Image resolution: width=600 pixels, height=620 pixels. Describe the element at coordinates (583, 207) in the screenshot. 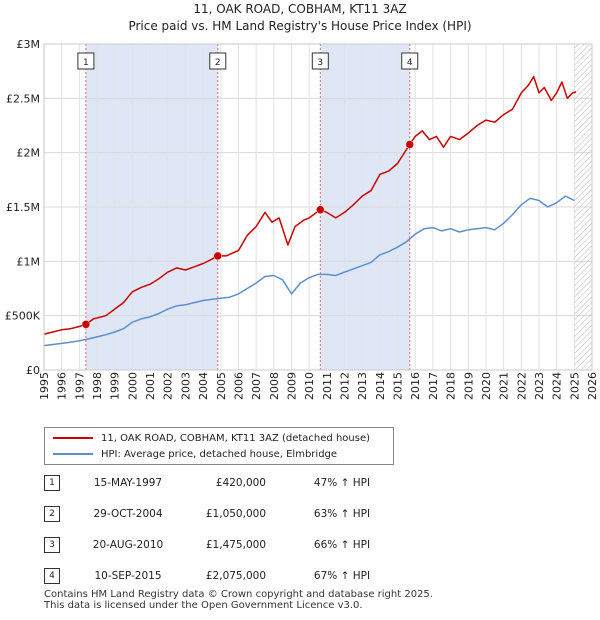

I see `forecast-hatch` at that location.